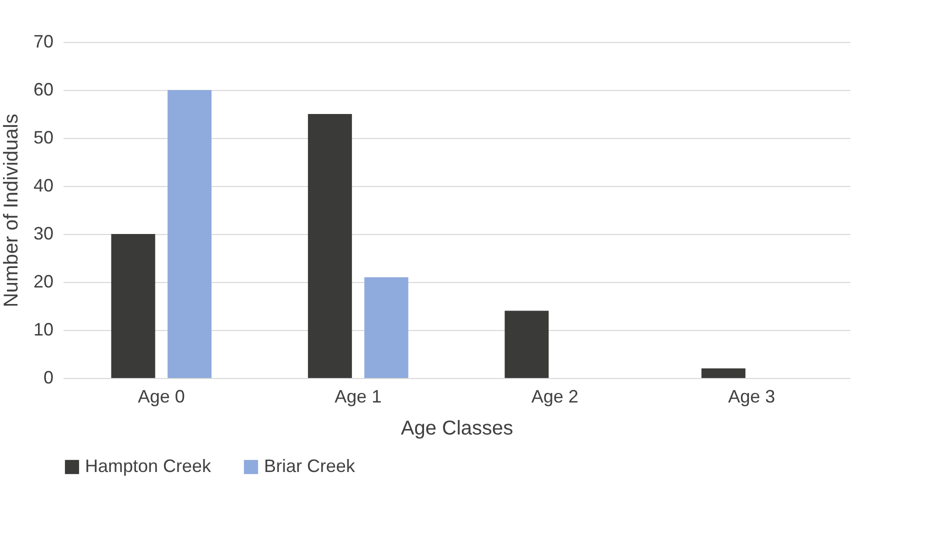 The width and height of the screenshot is (935, 546). What do you see at coordinates (43, 330) in the screenshot?
I see `y-tick-label: 10` at bounding box center [43, 330].